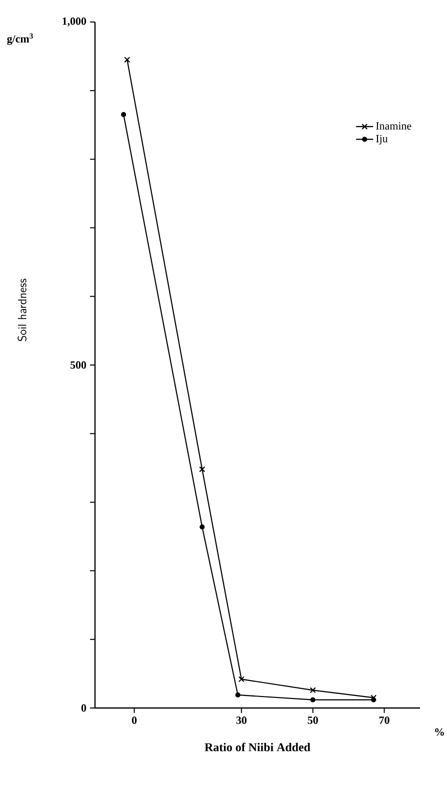 The width and height of the screenshot is (447, 792). Describe the element at coordinates (394, 126) in the screenshot. I see `legend-label: Inamine` at that location.